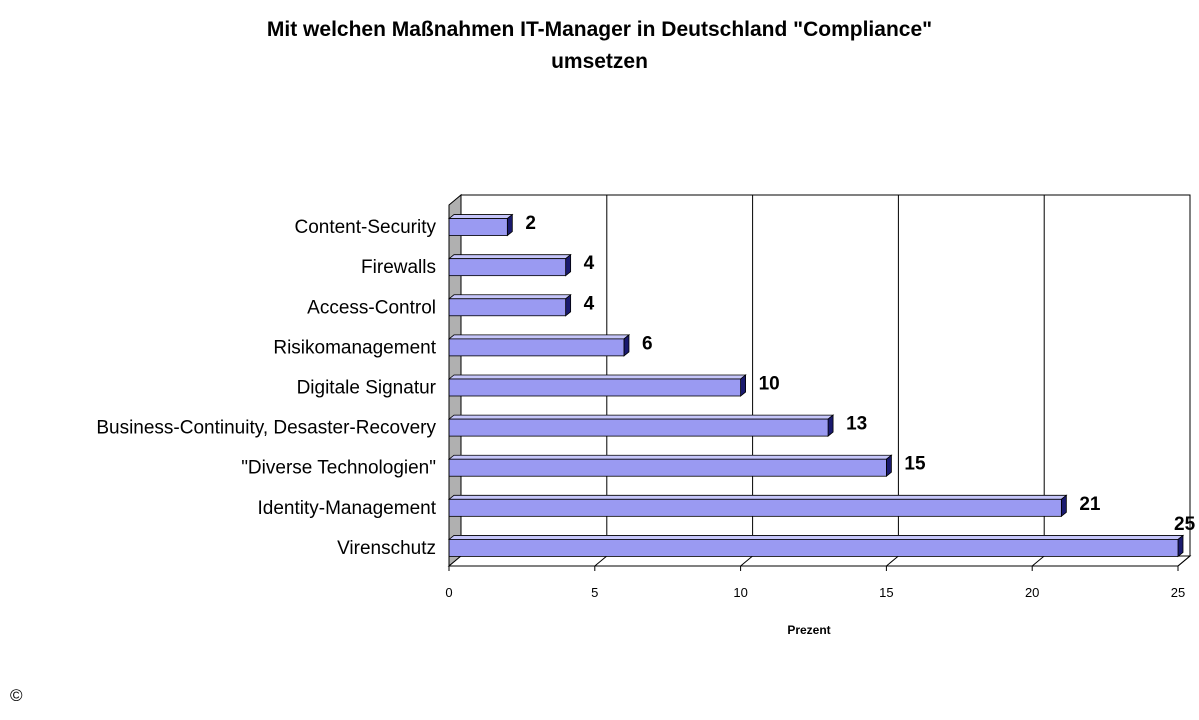 The height and width of the screenshot is (720, 1199). I want to click on data-label: 6, so click(647, 343).